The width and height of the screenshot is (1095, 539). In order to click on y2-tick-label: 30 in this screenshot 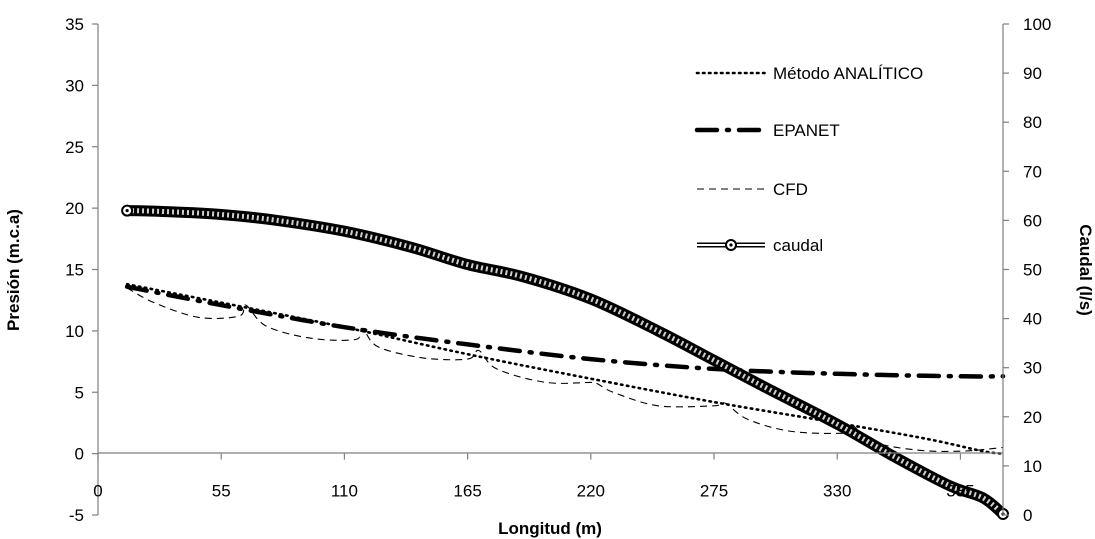, I will do `click(1032, 368)`.